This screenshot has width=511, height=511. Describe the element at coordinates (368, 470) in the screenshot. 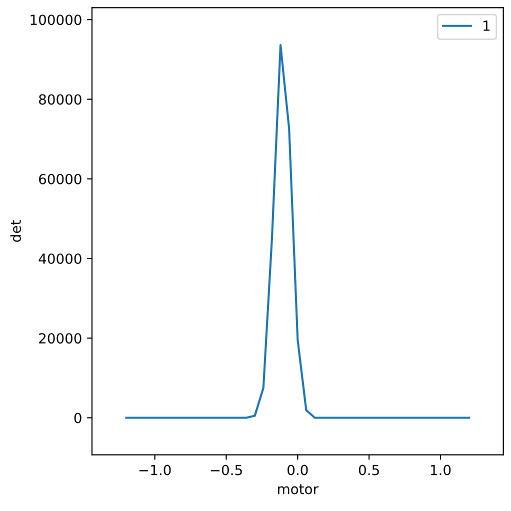

I see `x-tick-label: 0.5` at that location.